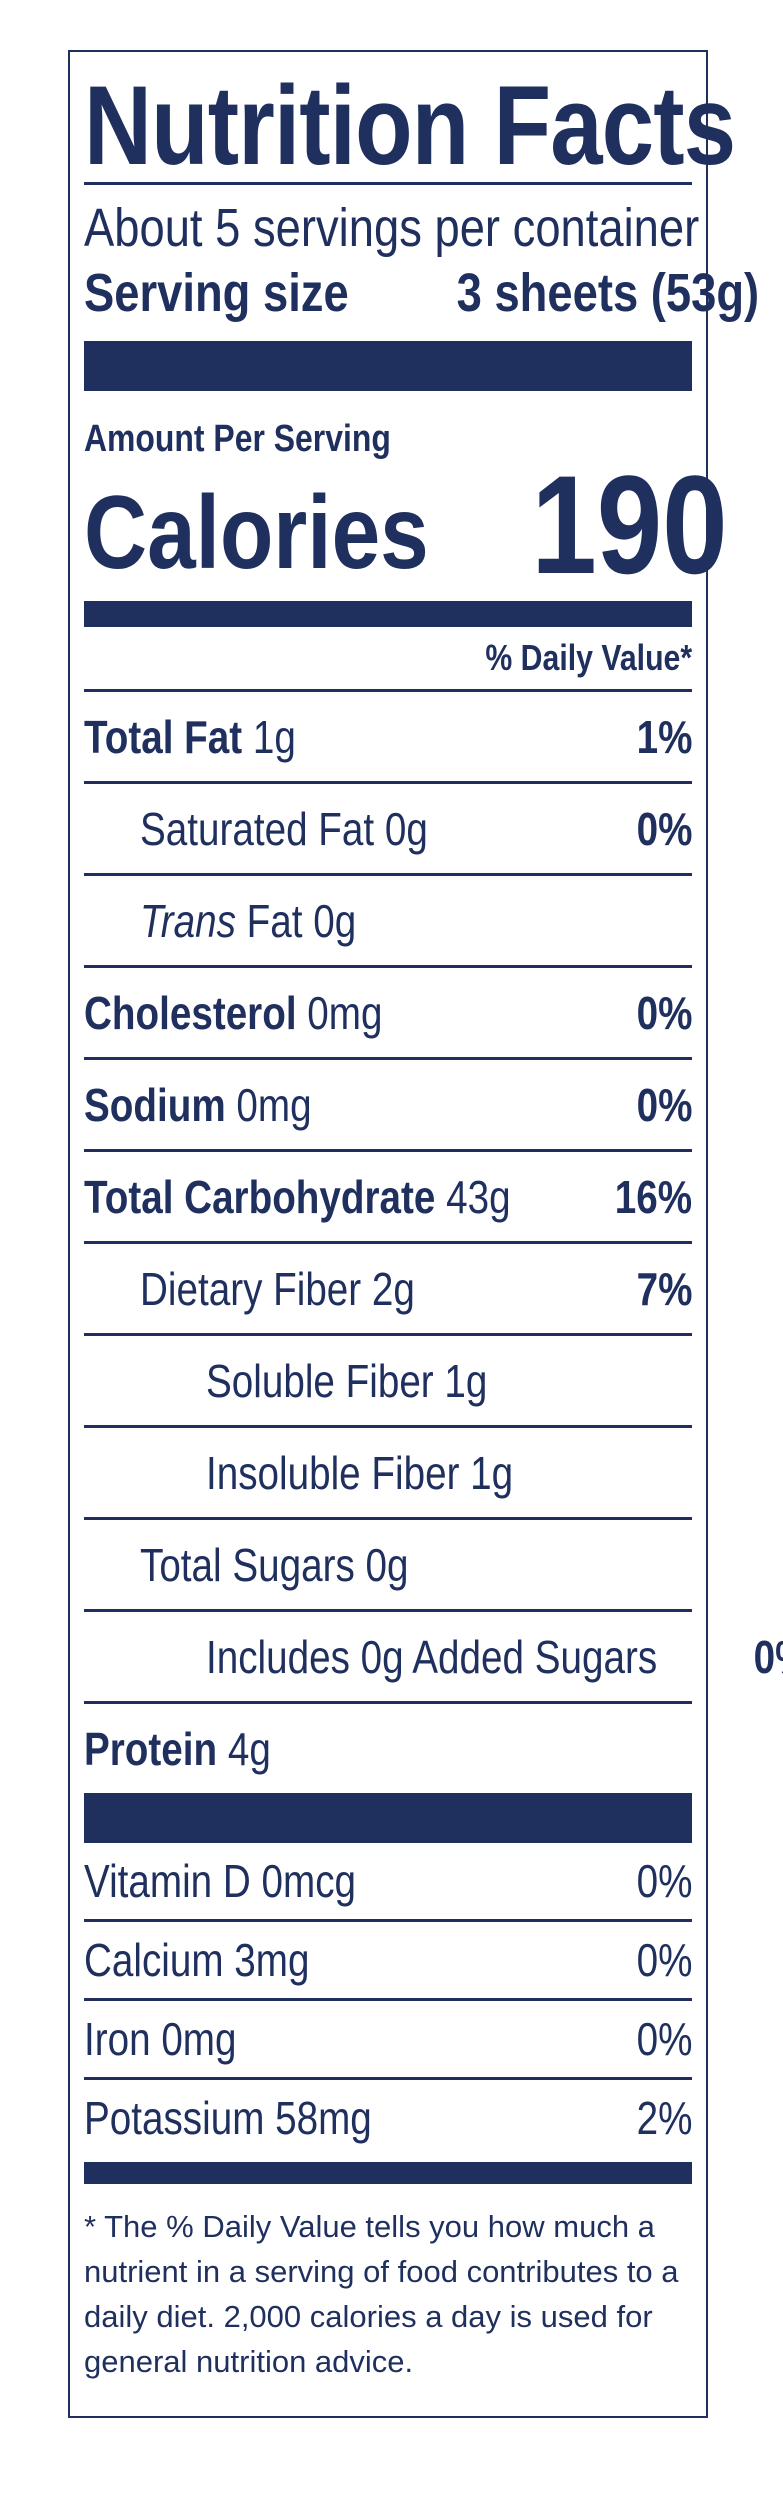 This screenshot has height=2500, width=783. Describe the element at coordinates (256, 533) in the screenshot. I see `calories-label: Calories` at that location.